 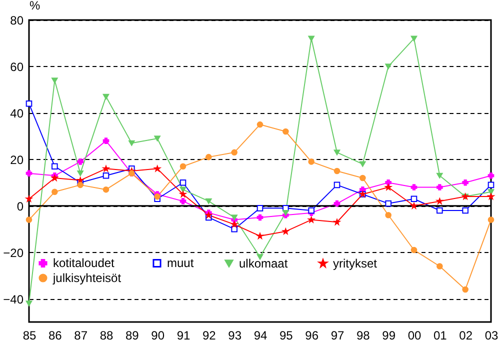 What do you see at coordinates (415, 335) in the screenshot?
I see `x-tick-label: 00` at bounding box center [415, 335].